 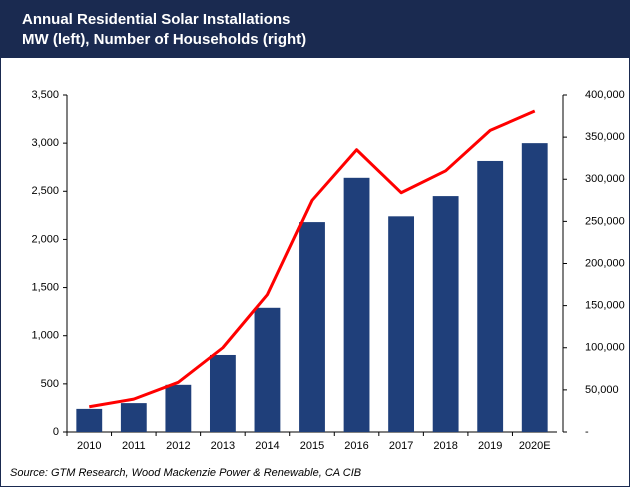 I want to click on x-tick-label: 2012, so click(x=178, y=446).